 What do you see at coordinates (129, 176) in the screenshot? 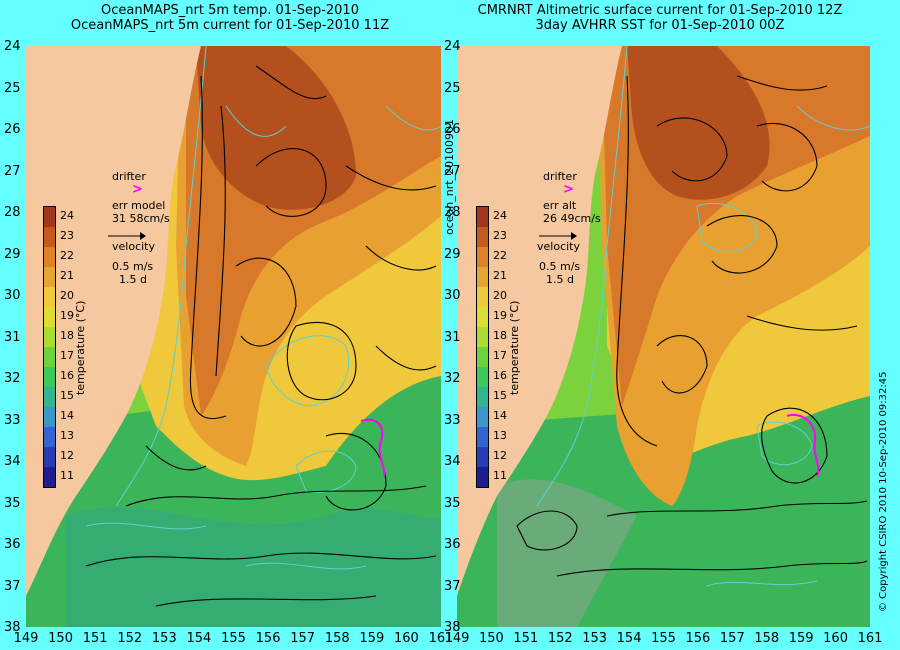
I see `left-drifter-legend: drifter` at bounding box center [129, 176].